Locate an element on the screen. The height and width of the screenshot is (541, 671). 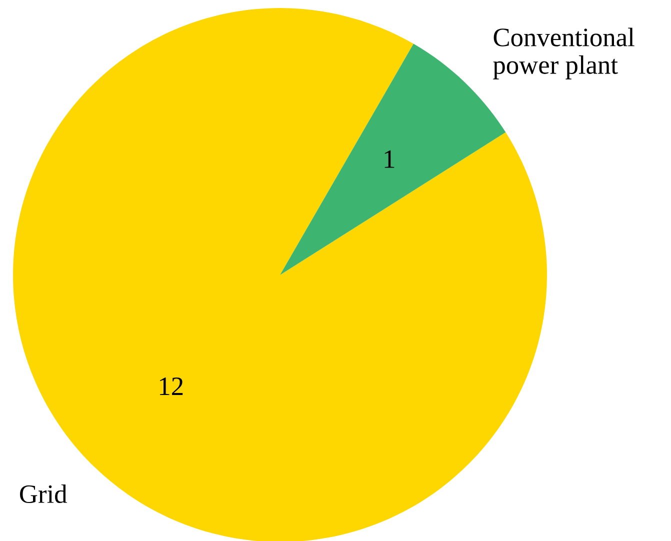
data-label: 12 is located at coordinates (171, 386).